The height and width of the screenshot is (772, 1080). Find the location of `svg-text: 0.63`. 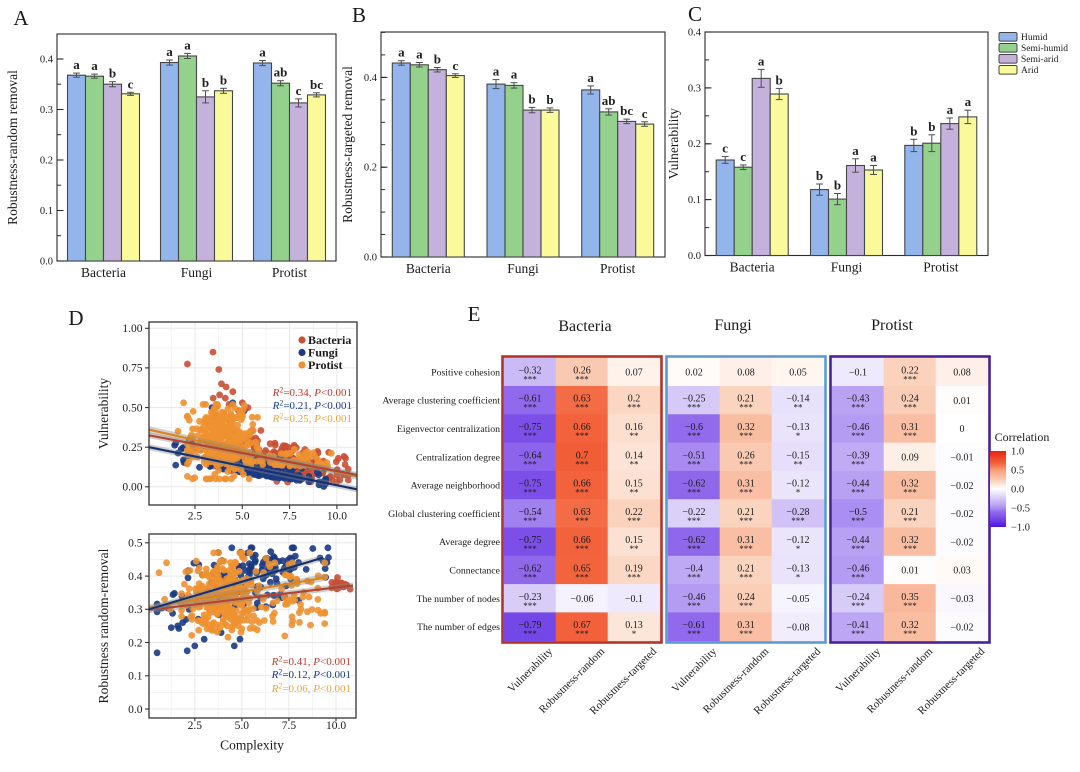

svg-text: 0.63 is located at coordinates (582, 399).